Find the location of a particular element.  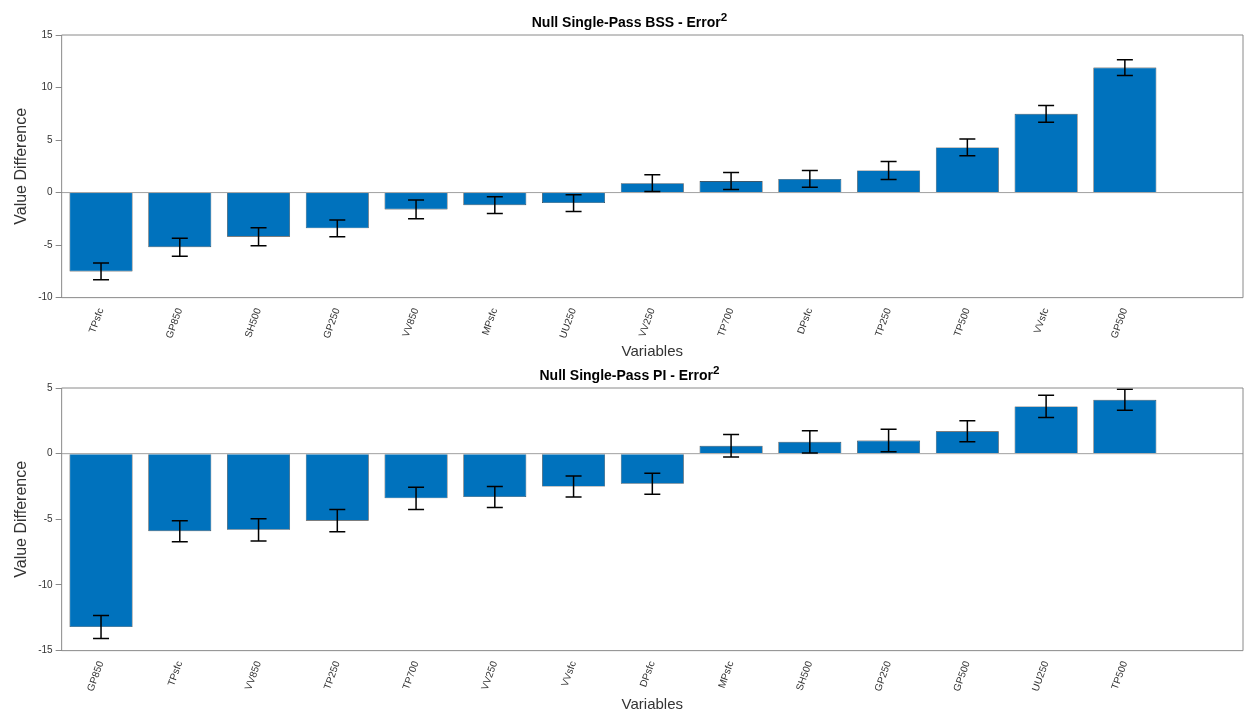

y-tick-label: 10 is located at coordinates (47, 87).